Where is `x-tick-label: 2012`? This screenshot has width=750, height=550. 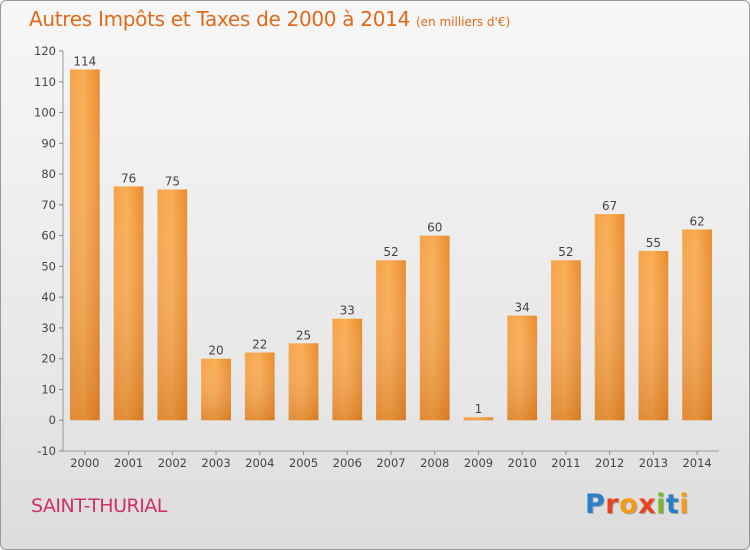 x-tick-label: 2012 is located at coordinates (609, 463).